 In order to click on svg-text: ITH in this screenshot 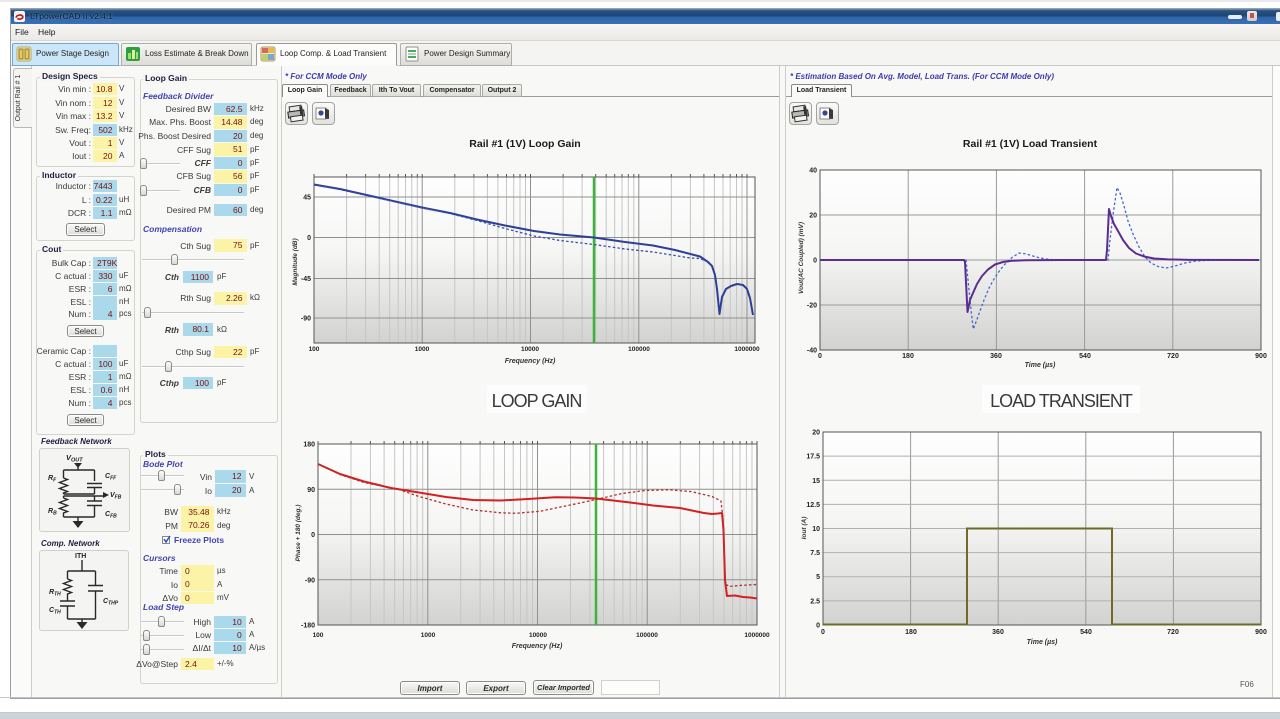, I will do `click(80, 556)`.